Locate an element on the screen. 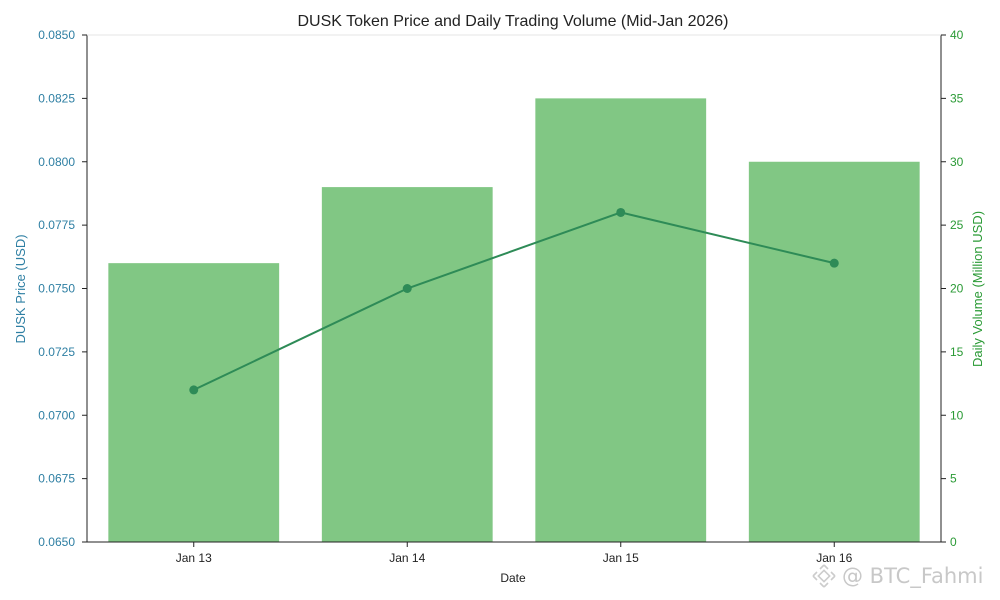 The height and width of the screenshot is (600, 1000). left-tick-label: 0.0725 is located at coordinates (56, 352).